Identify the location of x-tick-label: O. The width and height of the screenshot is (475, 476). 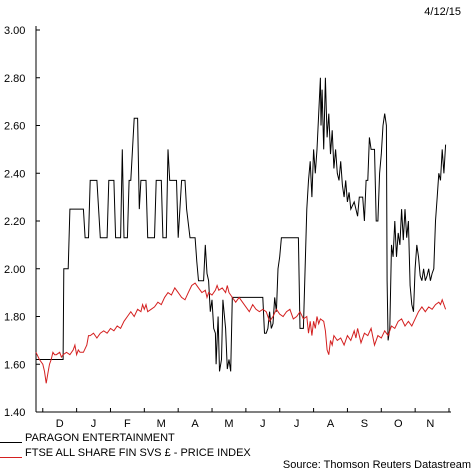
(398, 424).